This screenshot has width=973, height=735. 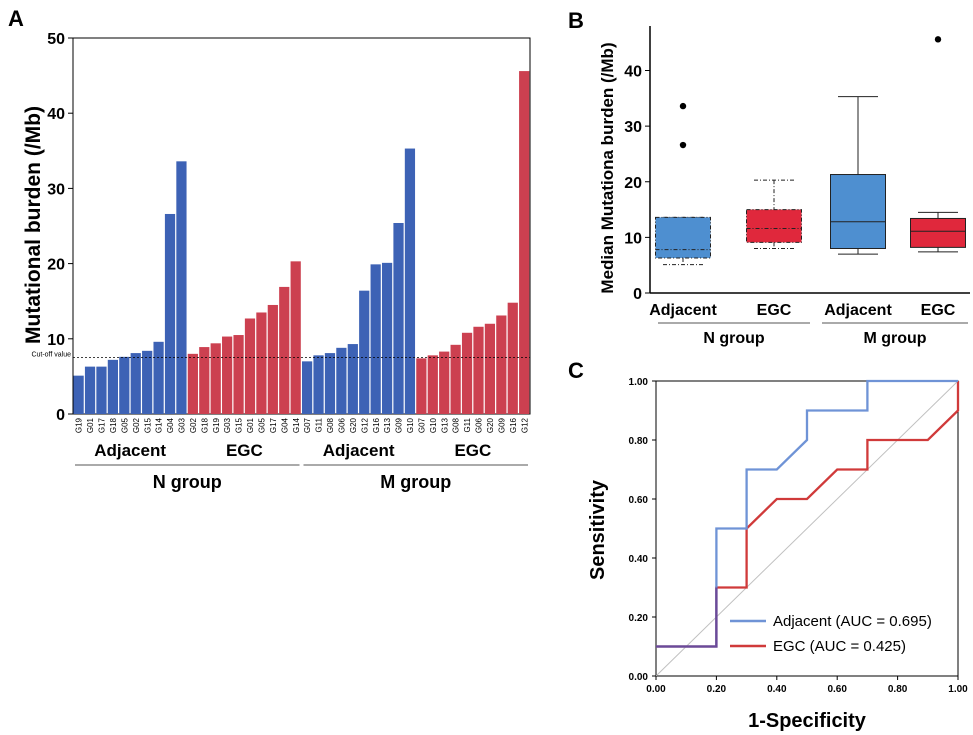 What do you see at coordinates (33, 225) in the screenshot?
I see `panel-a-y-axis-label: Mutational burden (/Mb)` at bounding box center [33, 225].